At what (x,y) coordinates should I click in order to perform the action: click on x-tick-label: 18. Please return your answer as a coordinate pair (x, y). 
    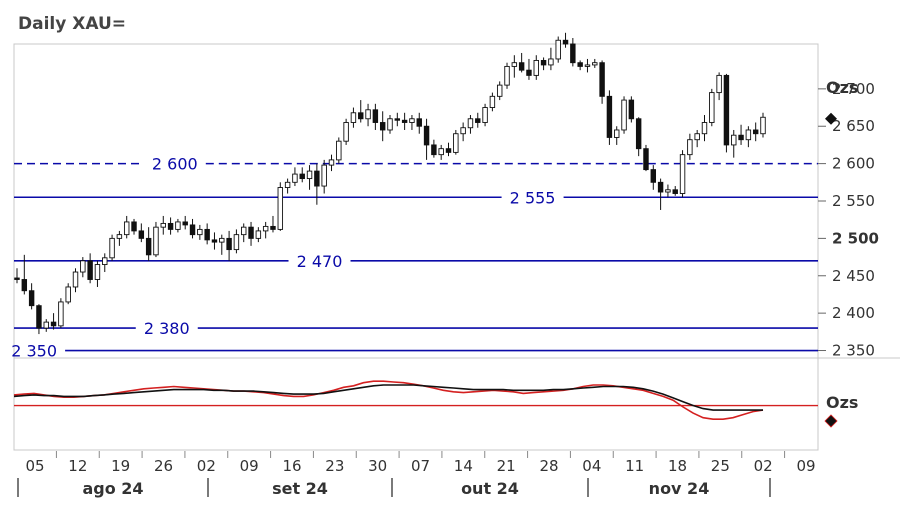
    Looking at the image, I should click on (677, 466).